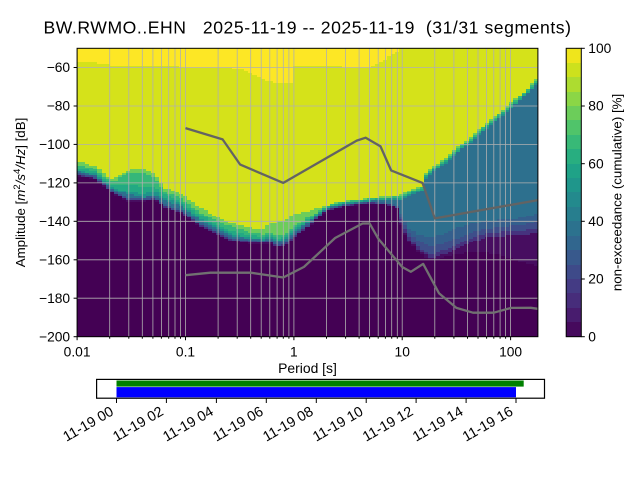  I want to click on svg-text: Amplitude [m2/s4/Hz] [dB], so click(20, 193).